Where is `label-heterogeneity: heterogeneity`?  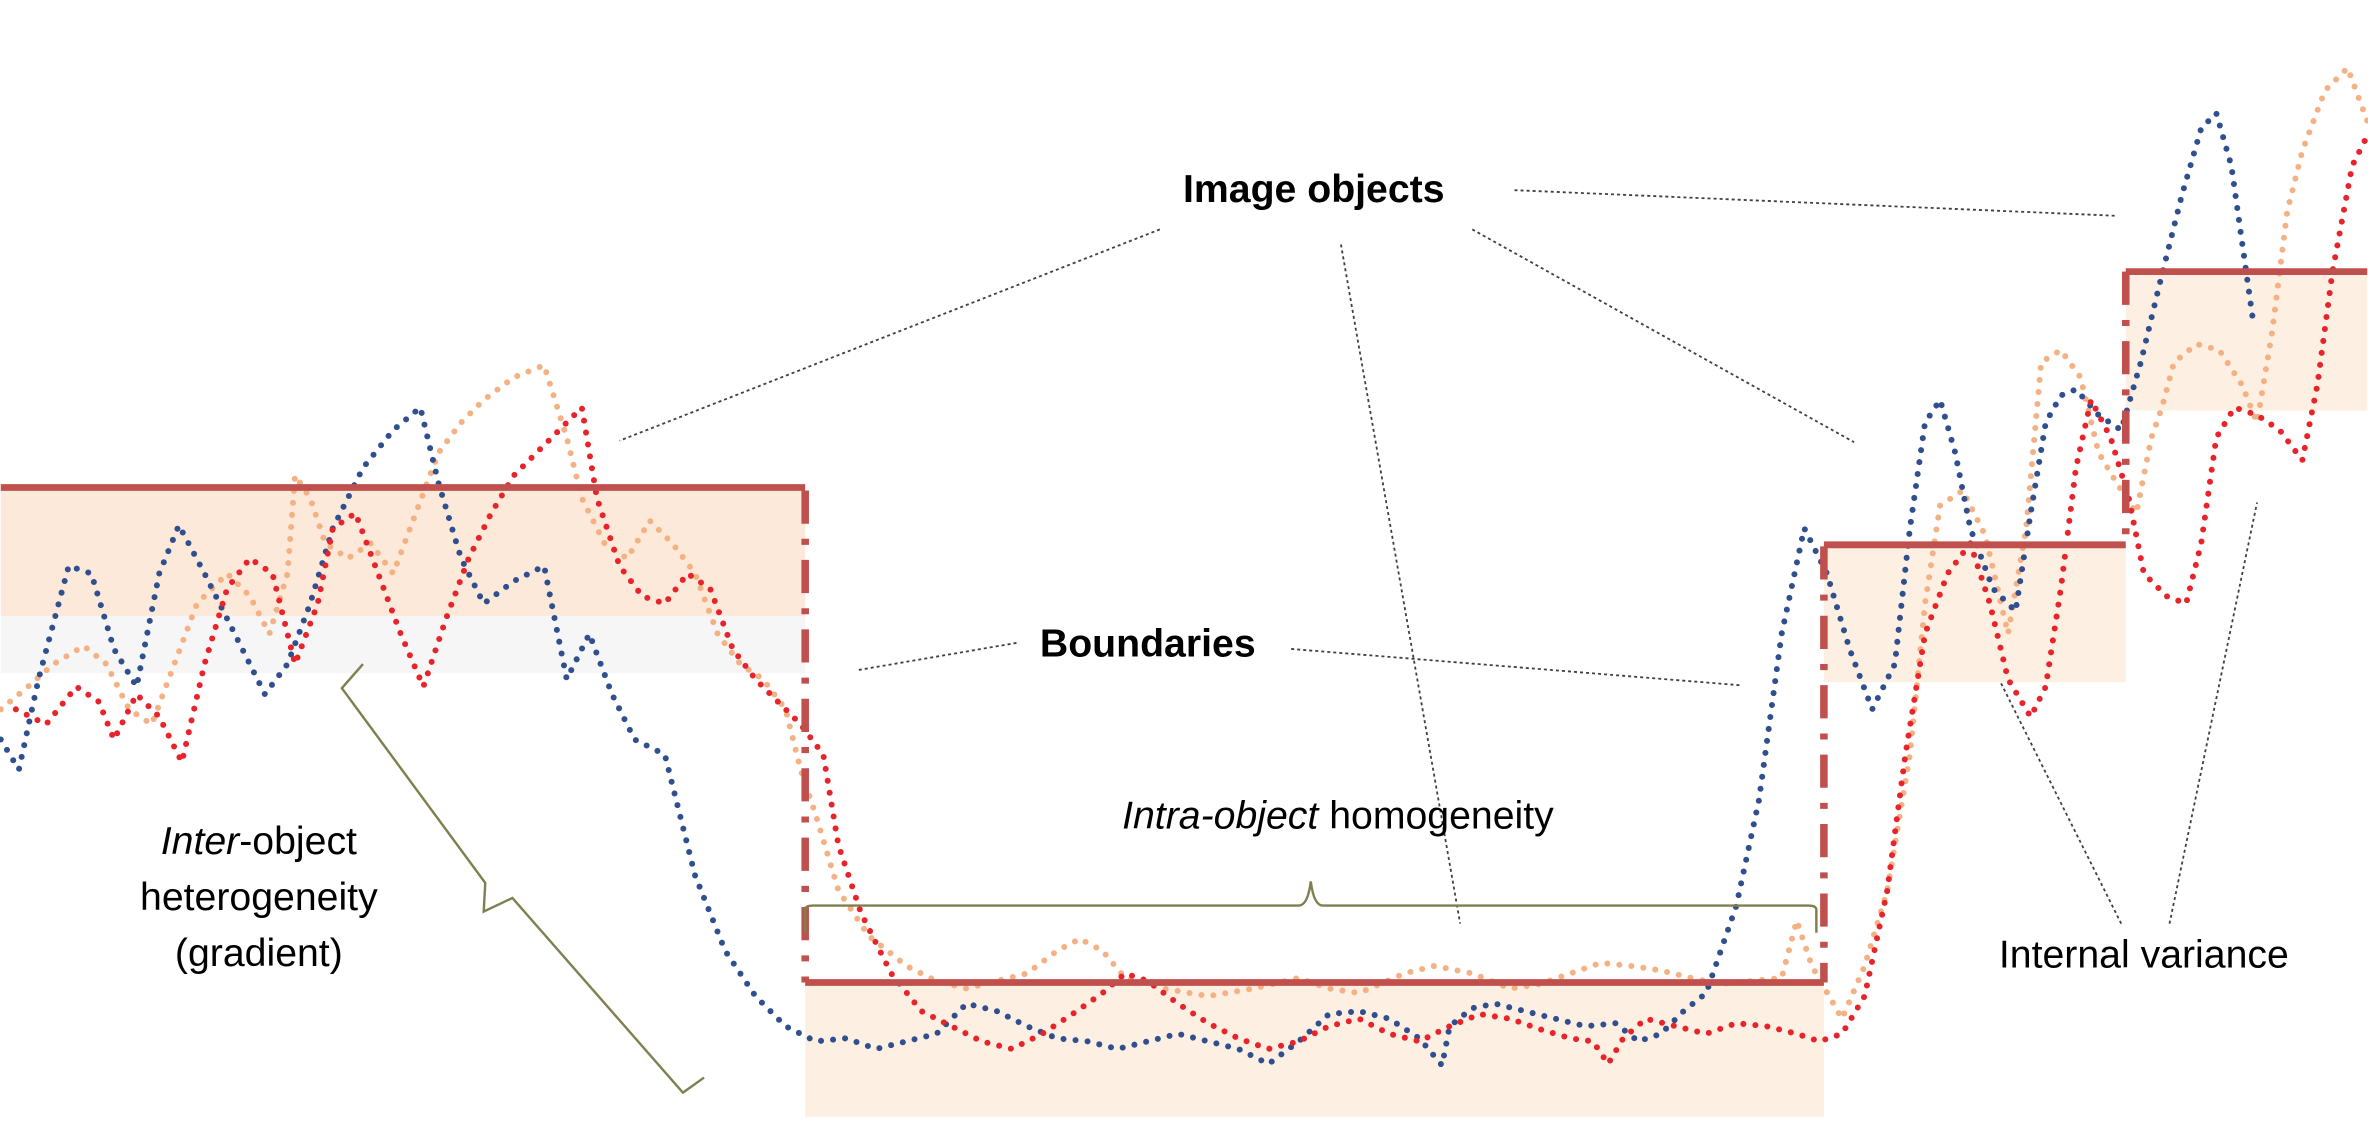 label-heterogeneity: heterogeneity is located at coordinates (259, 897).